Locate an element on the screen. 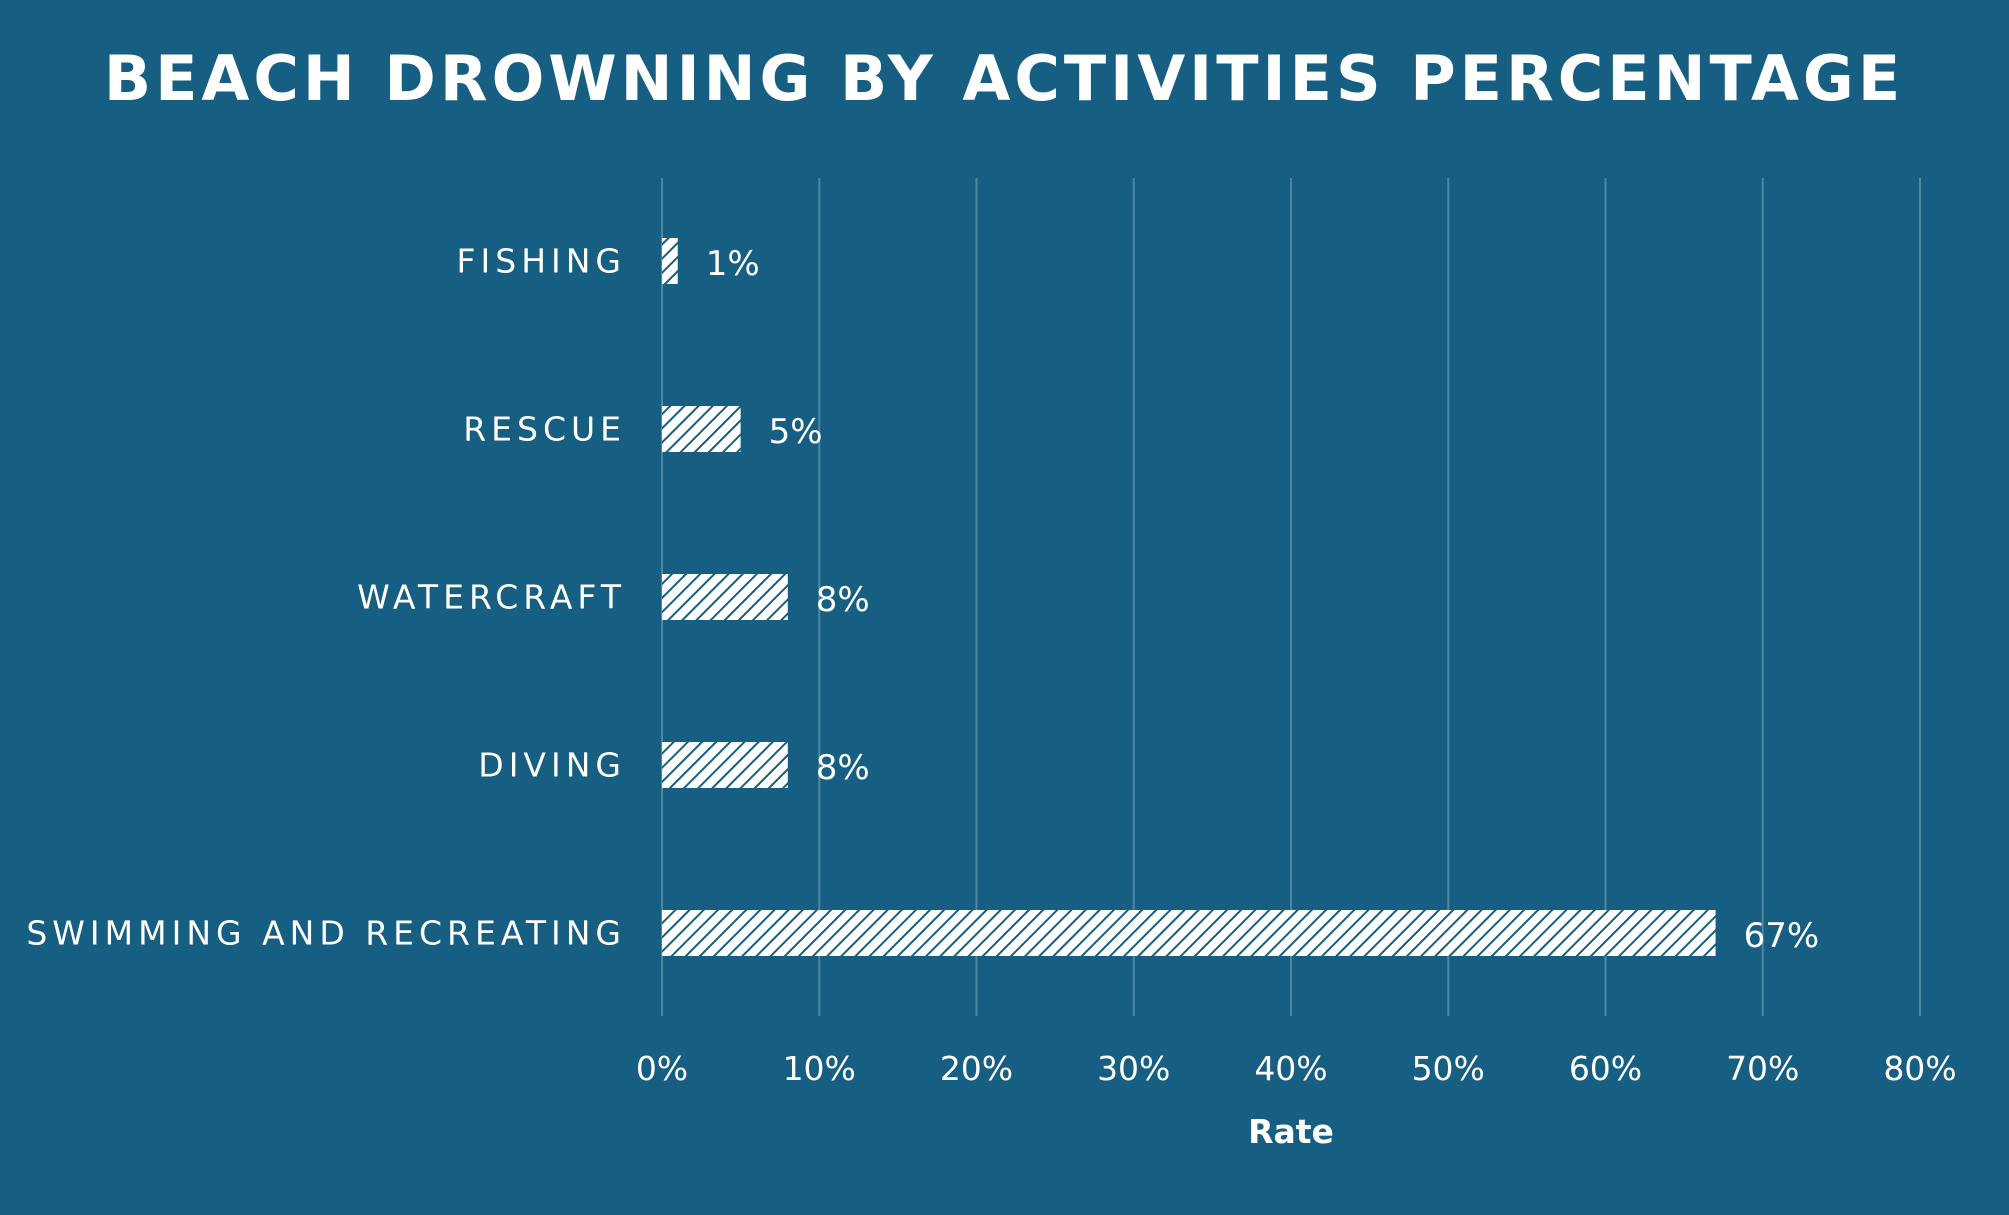 The height and width of the screenshot is (1215, 2009). x-tick-label: 50% is located at coordinates (1448, 1068).